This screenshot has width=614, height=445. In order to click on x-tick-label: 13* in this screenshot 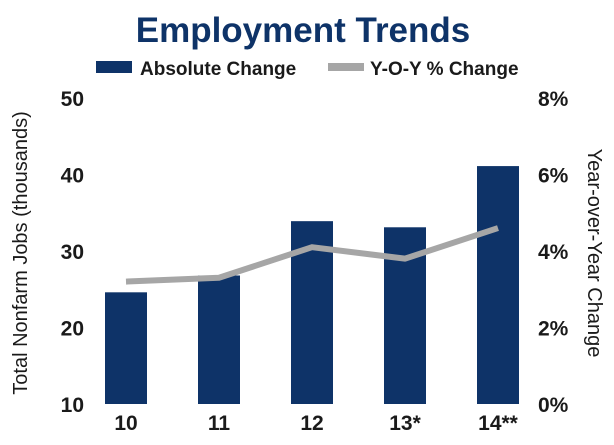, I will do `click(405, 423)`.